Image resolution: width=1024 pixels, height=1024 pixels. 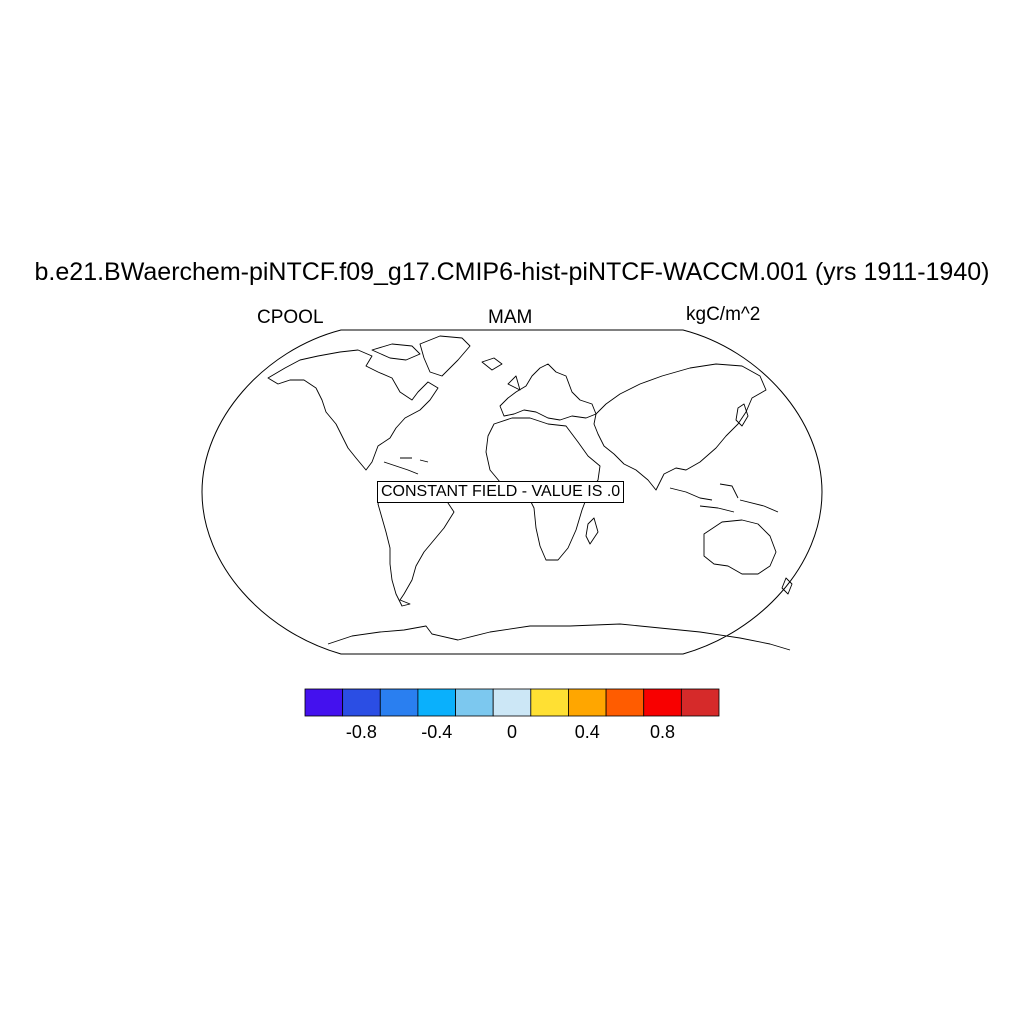 I want to click on colorbar: -0.8 -0.4 0 0.4 0.8, so click(x=512, y=715).